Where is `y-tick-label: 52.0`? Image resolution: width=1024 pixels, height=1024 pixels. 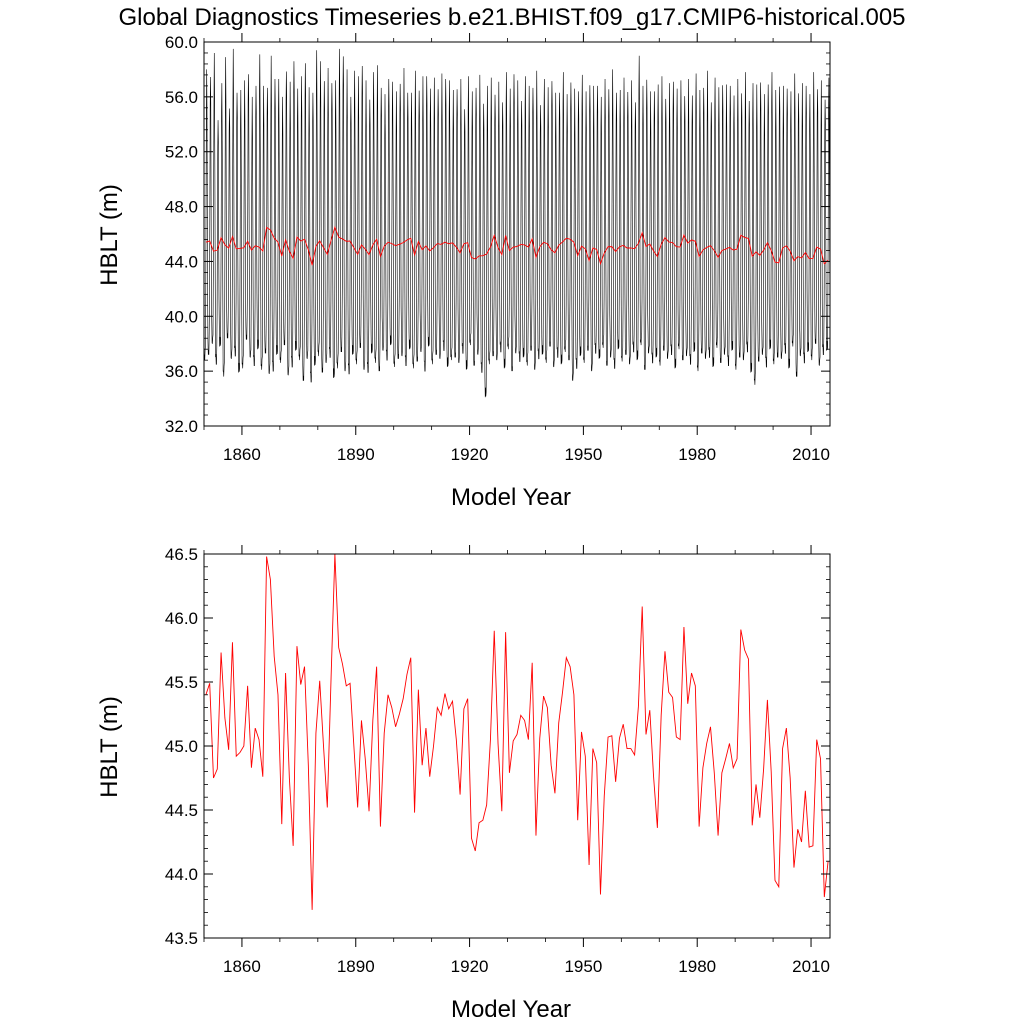
y-tick-label: 52.0 is located at coordinates (181, 152).